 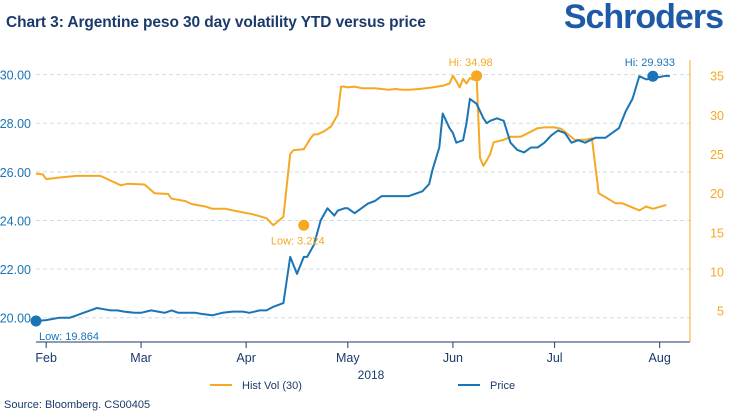 I want to click on hist-vol-low-label: Low: 3.224, so click(x=298, y=241).